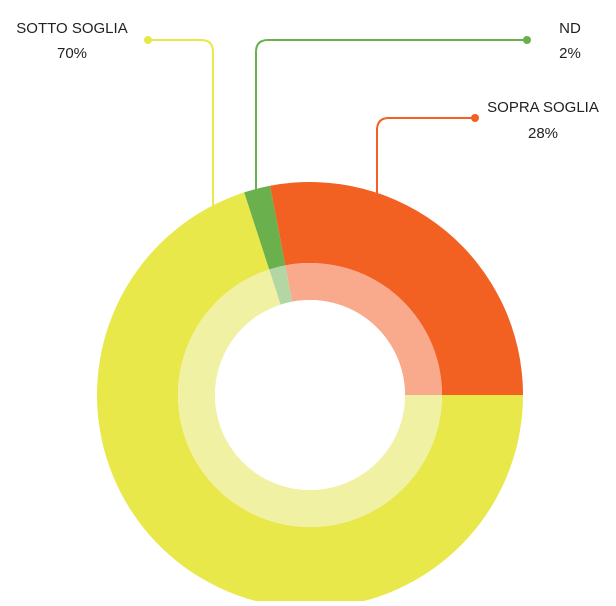  What do you see at coordinates (181, 123) in the screenshot?
I see `leader-line-sotto-soglia` at bounding box center [181, 123].